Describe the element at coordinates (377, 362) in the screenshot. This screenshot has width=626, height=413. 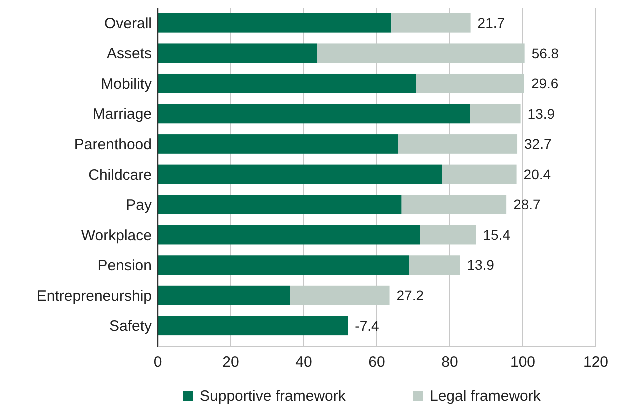
I see `x-tick-label: 60` at that location.